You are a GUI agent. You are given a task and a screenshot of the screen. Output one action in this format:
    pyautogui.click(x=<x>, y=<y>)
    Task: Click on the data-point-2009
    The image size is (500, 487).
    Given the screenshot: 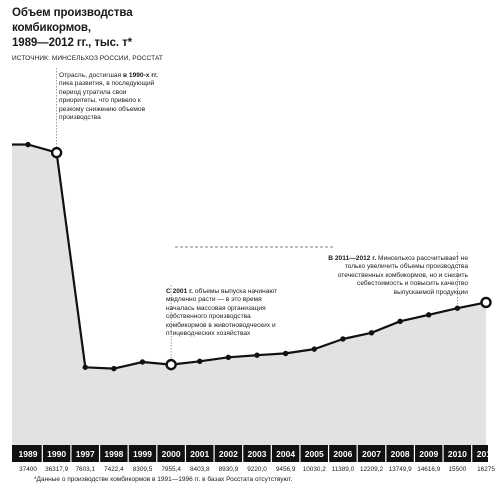 What is the action you would take?
    pyautogui.click(x=429, y=315)
    